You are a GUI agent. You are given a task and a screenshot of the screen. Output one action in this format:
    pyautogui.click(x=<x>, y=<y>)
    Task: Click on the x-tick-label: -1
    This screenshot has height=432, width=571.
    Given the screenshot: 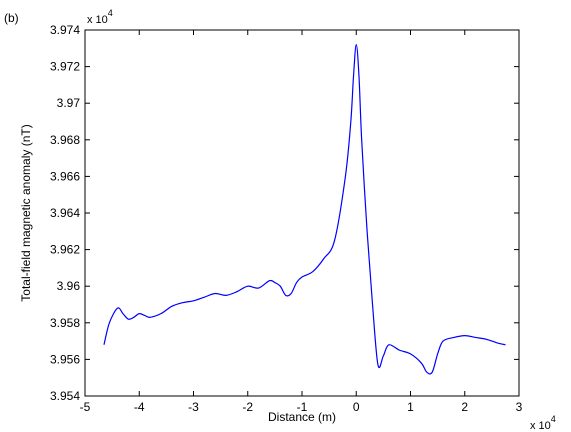 What is the action you would take?
    pyautogui.click(x=302, y=407)
    